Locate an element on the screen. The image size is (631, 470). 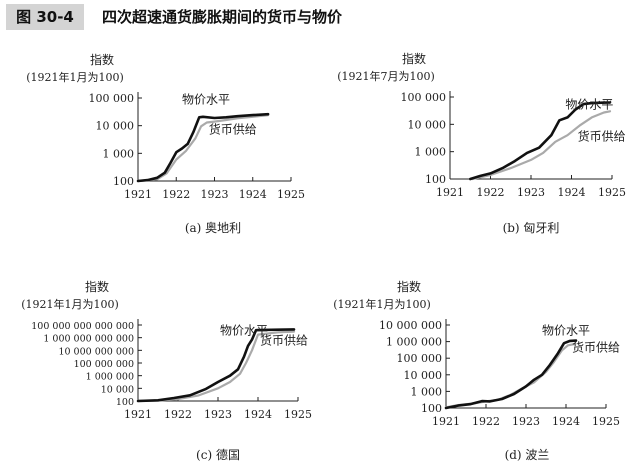
y-tick-label: 10 000 000 000 is located at coordinates (96, 351).